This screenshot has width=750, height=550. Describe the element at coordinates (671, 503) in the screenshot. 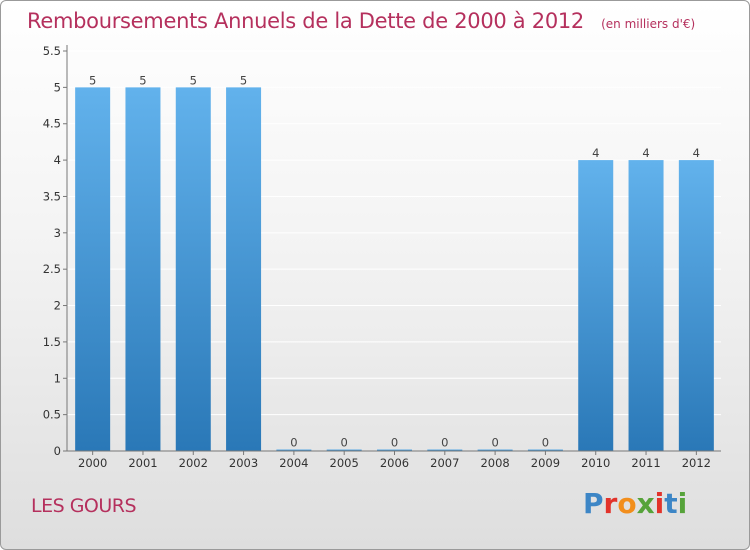

I see `logo-letter: t` at that location.